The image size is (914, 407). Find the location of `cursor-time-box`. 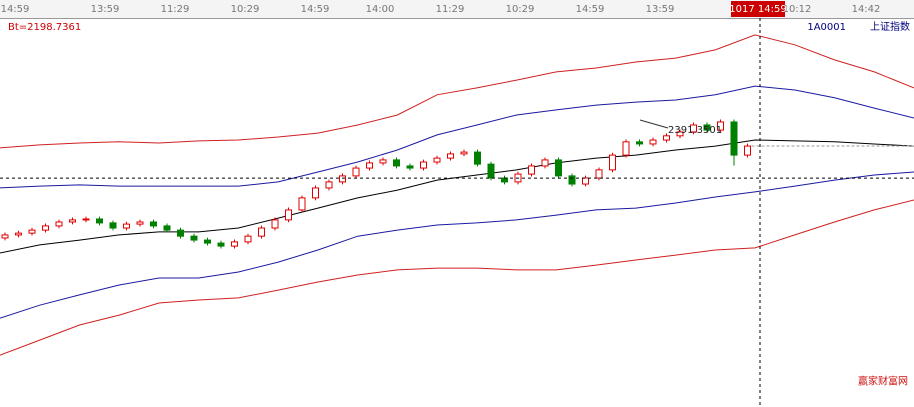

cursor-time-box is located at coordinates (758, 9).